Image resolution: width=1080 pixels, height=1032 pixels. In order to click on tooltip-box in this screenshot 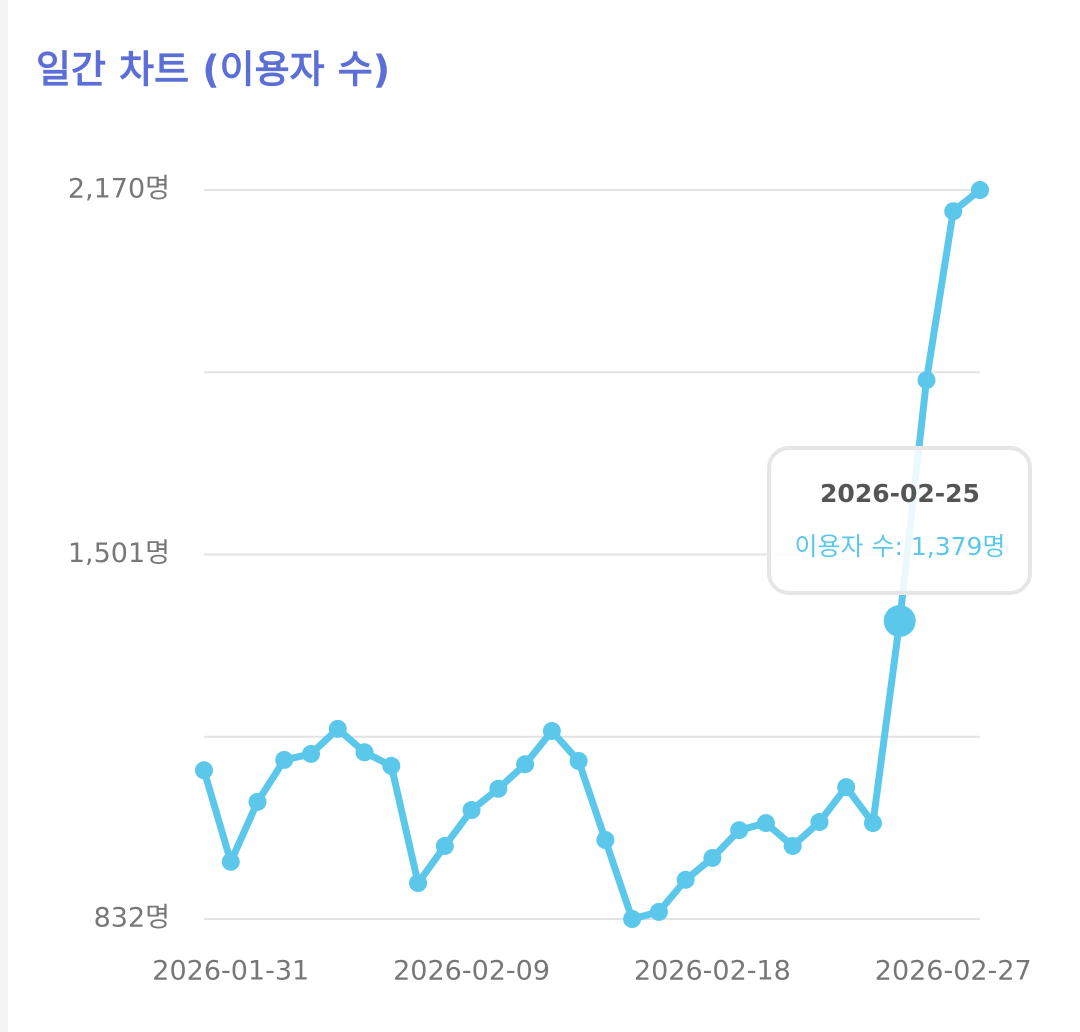, I will do `click(899, 520)`.